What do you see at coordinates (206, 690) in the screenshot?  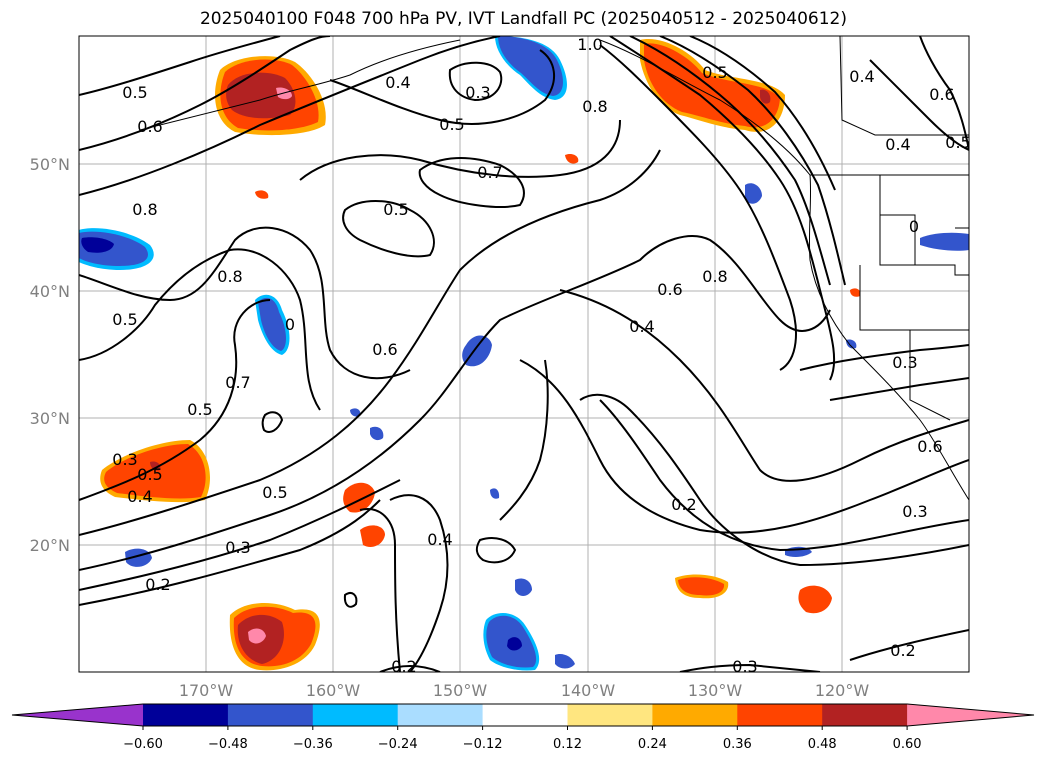 I see `lon-tick-label: 170°W` at bounding box center [206, 690].